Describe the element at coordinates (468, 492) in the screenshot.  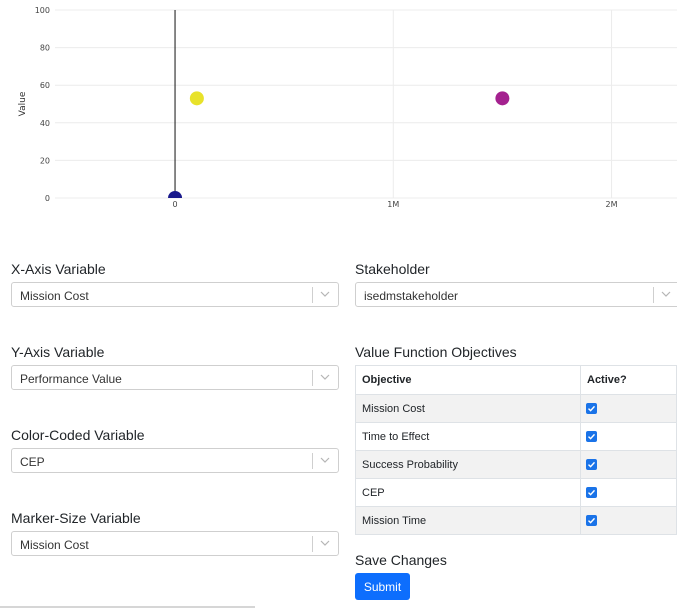
I see `objective-name: CEP` at that location.